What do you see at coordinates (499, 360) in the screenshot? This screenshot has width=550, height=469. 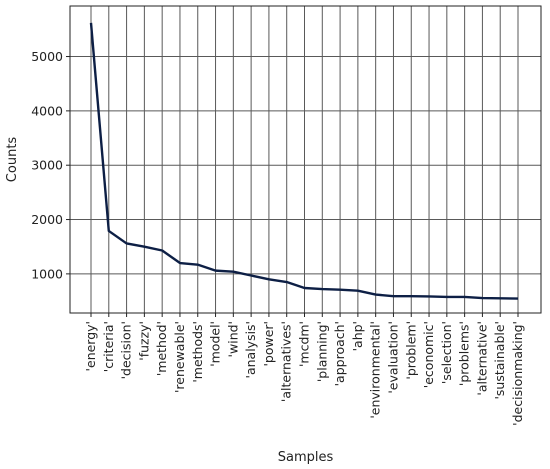 I see `x-tick-label: 'sustainable'` at bounding box center [499, 360].